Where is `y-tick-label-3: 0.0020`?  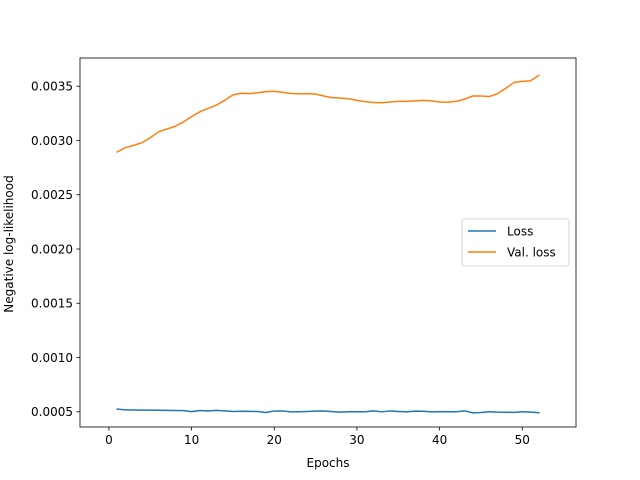
y-tick-label-3: 0.0020 is located at coordinates (52, 249).